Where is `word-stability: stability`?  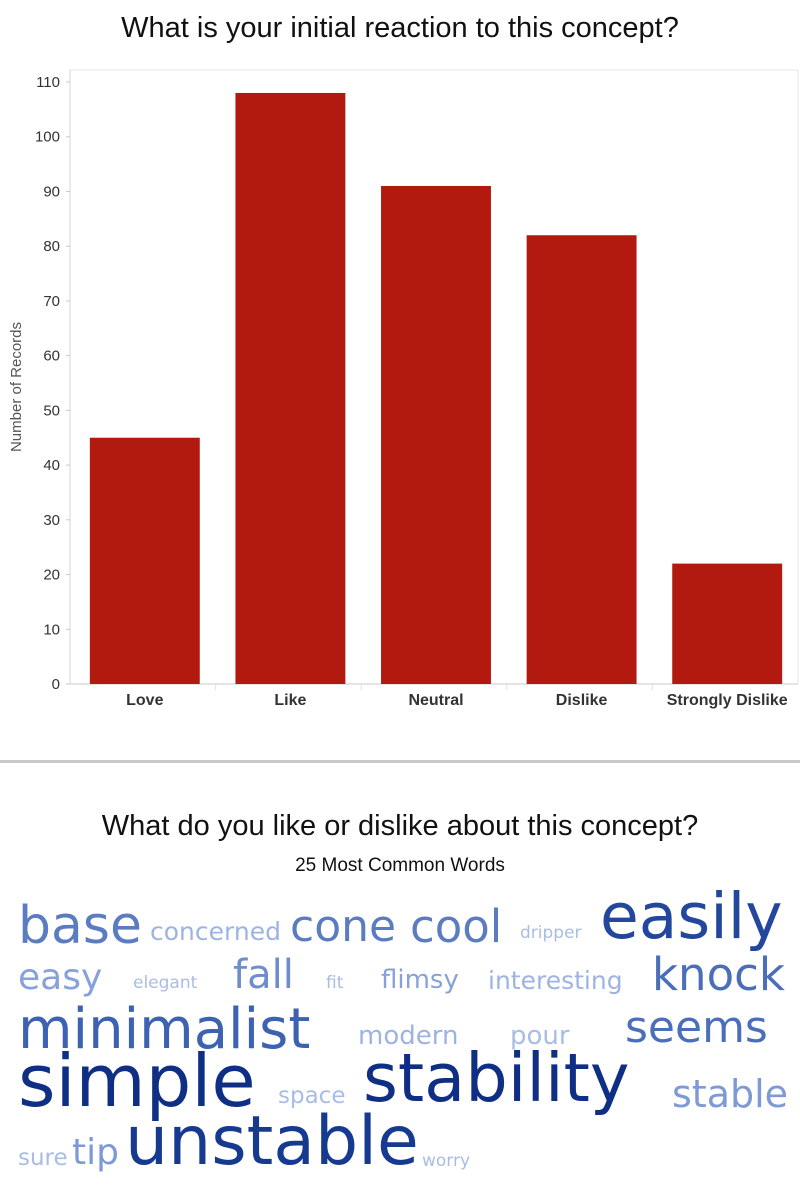 word-stability: stability is located at coordinates (496, 1078).